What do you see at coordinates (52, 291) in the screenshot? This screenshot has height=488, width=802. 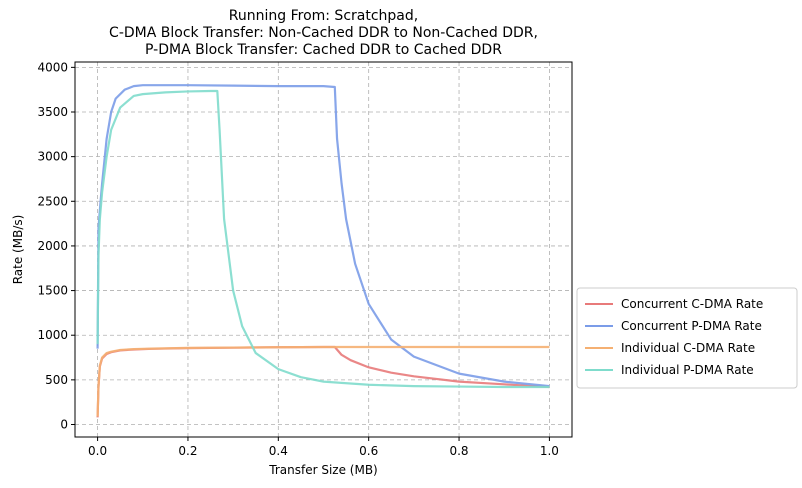 I see `y-tick-label: 1500` at bounding box center [52, 291].